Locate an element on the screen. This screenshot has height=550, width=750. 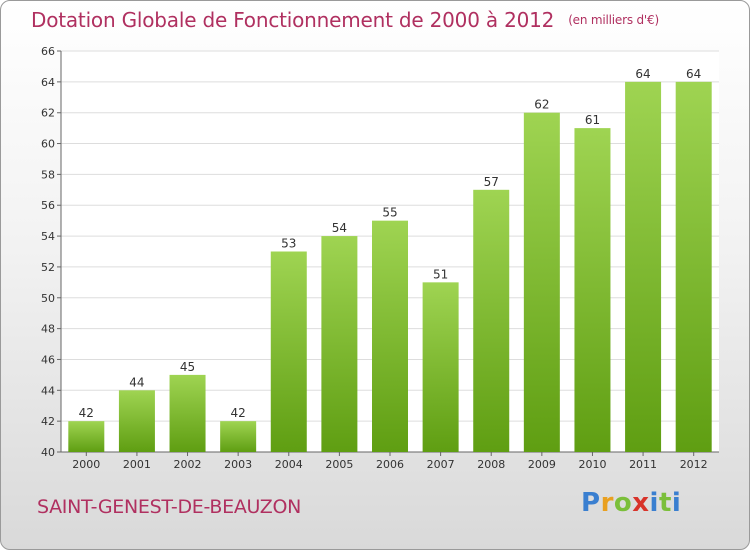
x-tick-label: 2009 is located at coordinates (542, 464).